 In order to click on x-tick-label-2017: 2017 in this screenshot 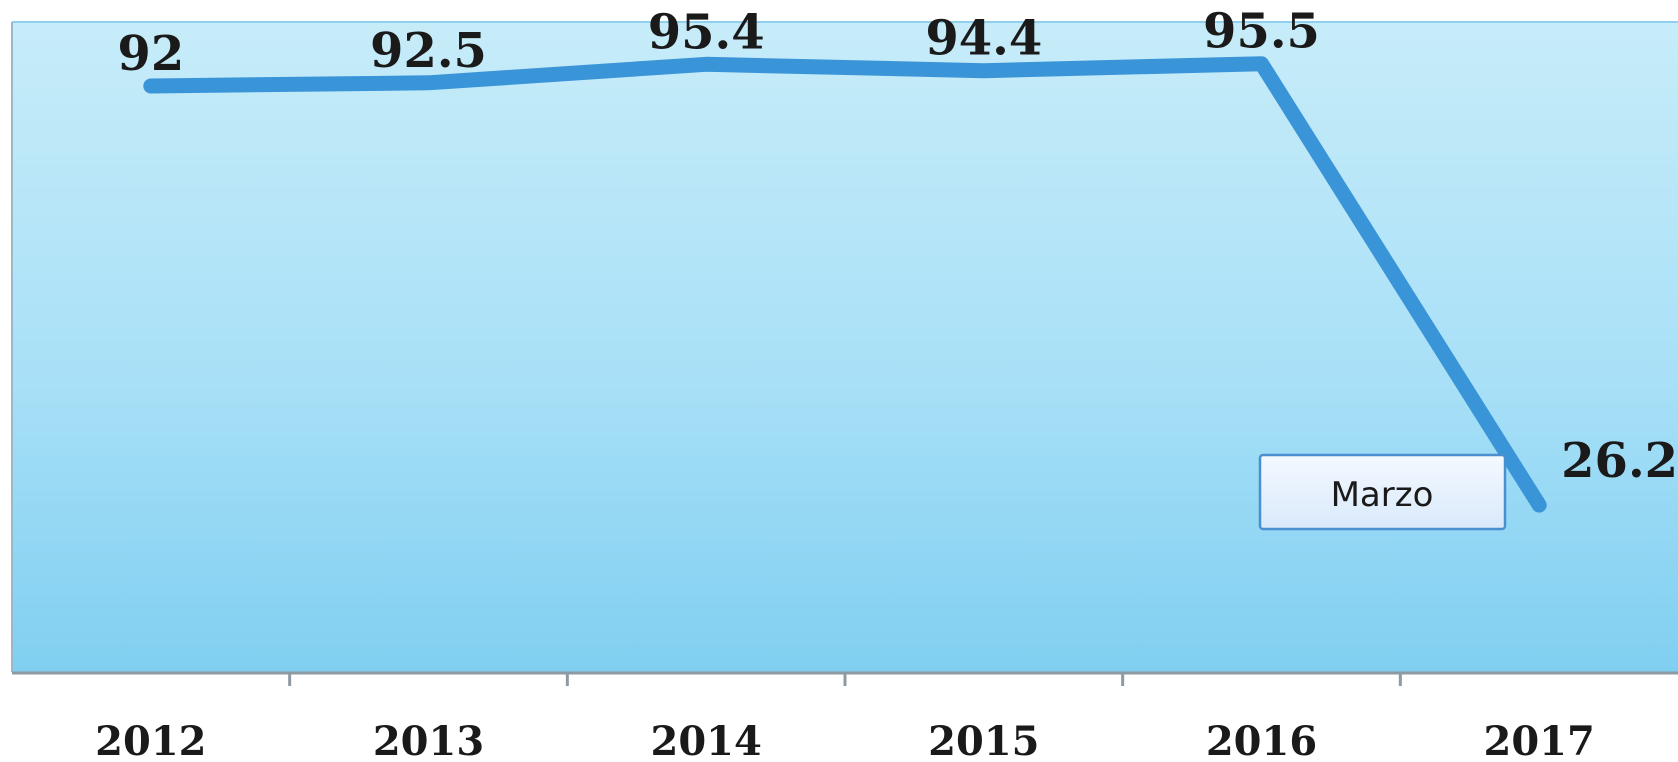, I will do `click(1539, 740)`.